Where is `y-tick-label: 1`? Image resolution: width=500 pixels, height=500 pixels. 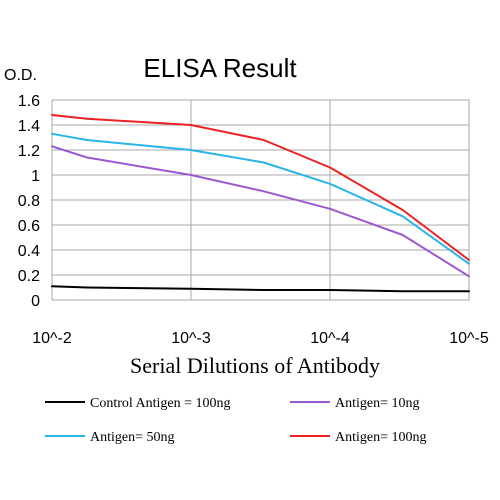
y-tick-label: 1 is located at coordinates (35, 176).